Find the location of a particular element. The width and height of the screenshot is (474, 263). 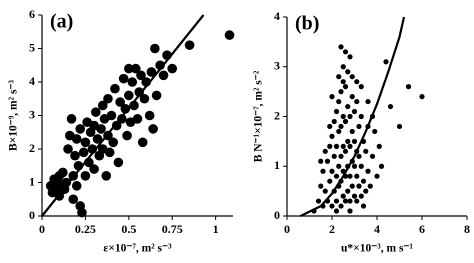

panel-label: (b) is located at coordinates (307, 24).